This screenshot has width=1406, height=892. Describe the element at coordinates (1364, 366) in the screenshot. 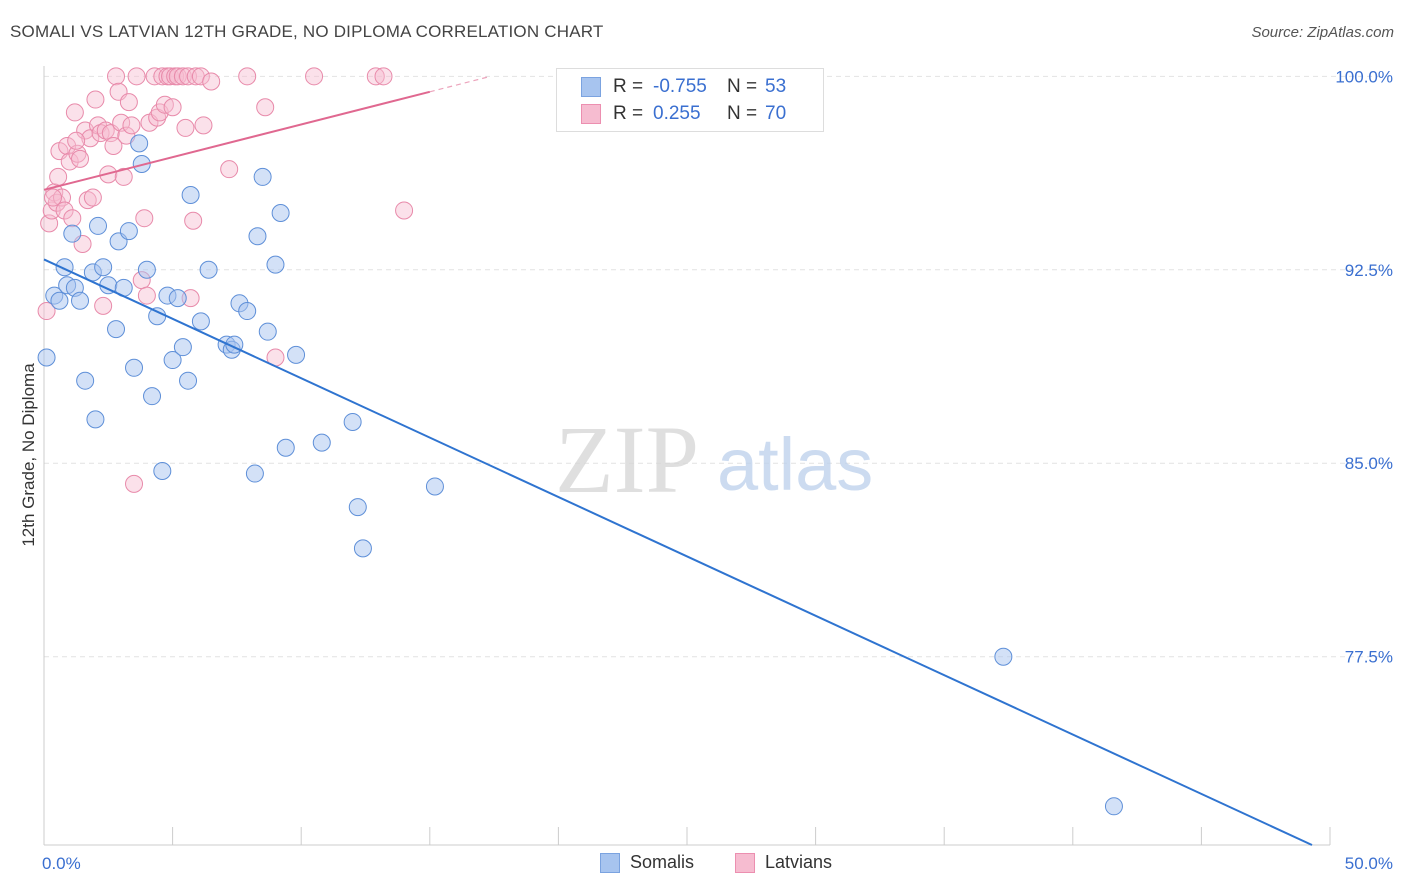

I see `y-tick-labels: 77.5% 85.0% 92.5% 100.0%` at that location.